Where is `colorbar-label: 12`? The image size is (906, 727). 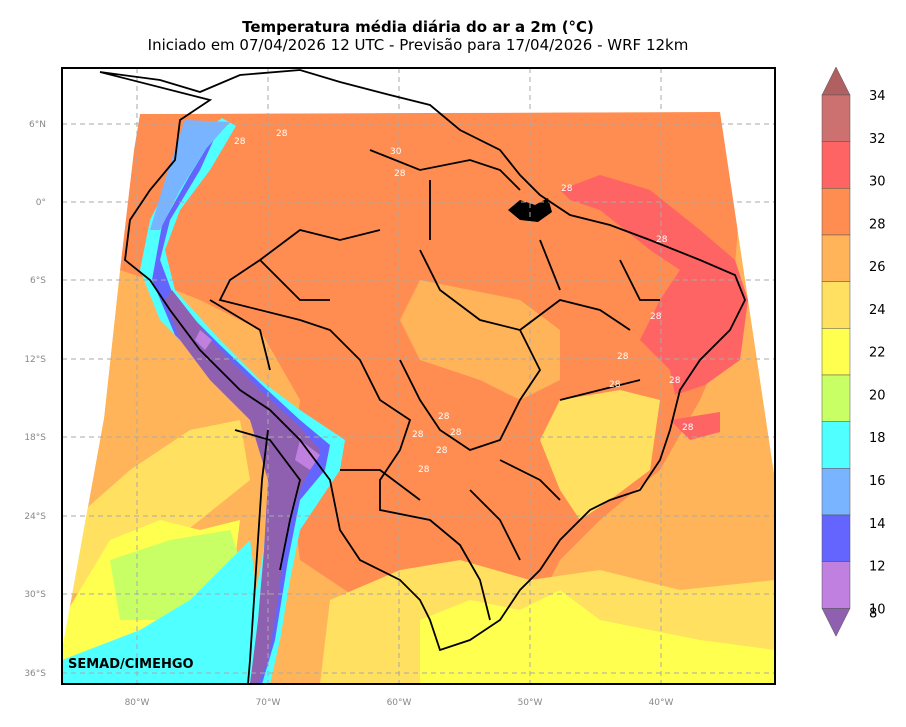 colorbar-label: 12 is located at coordinates (877, 567).